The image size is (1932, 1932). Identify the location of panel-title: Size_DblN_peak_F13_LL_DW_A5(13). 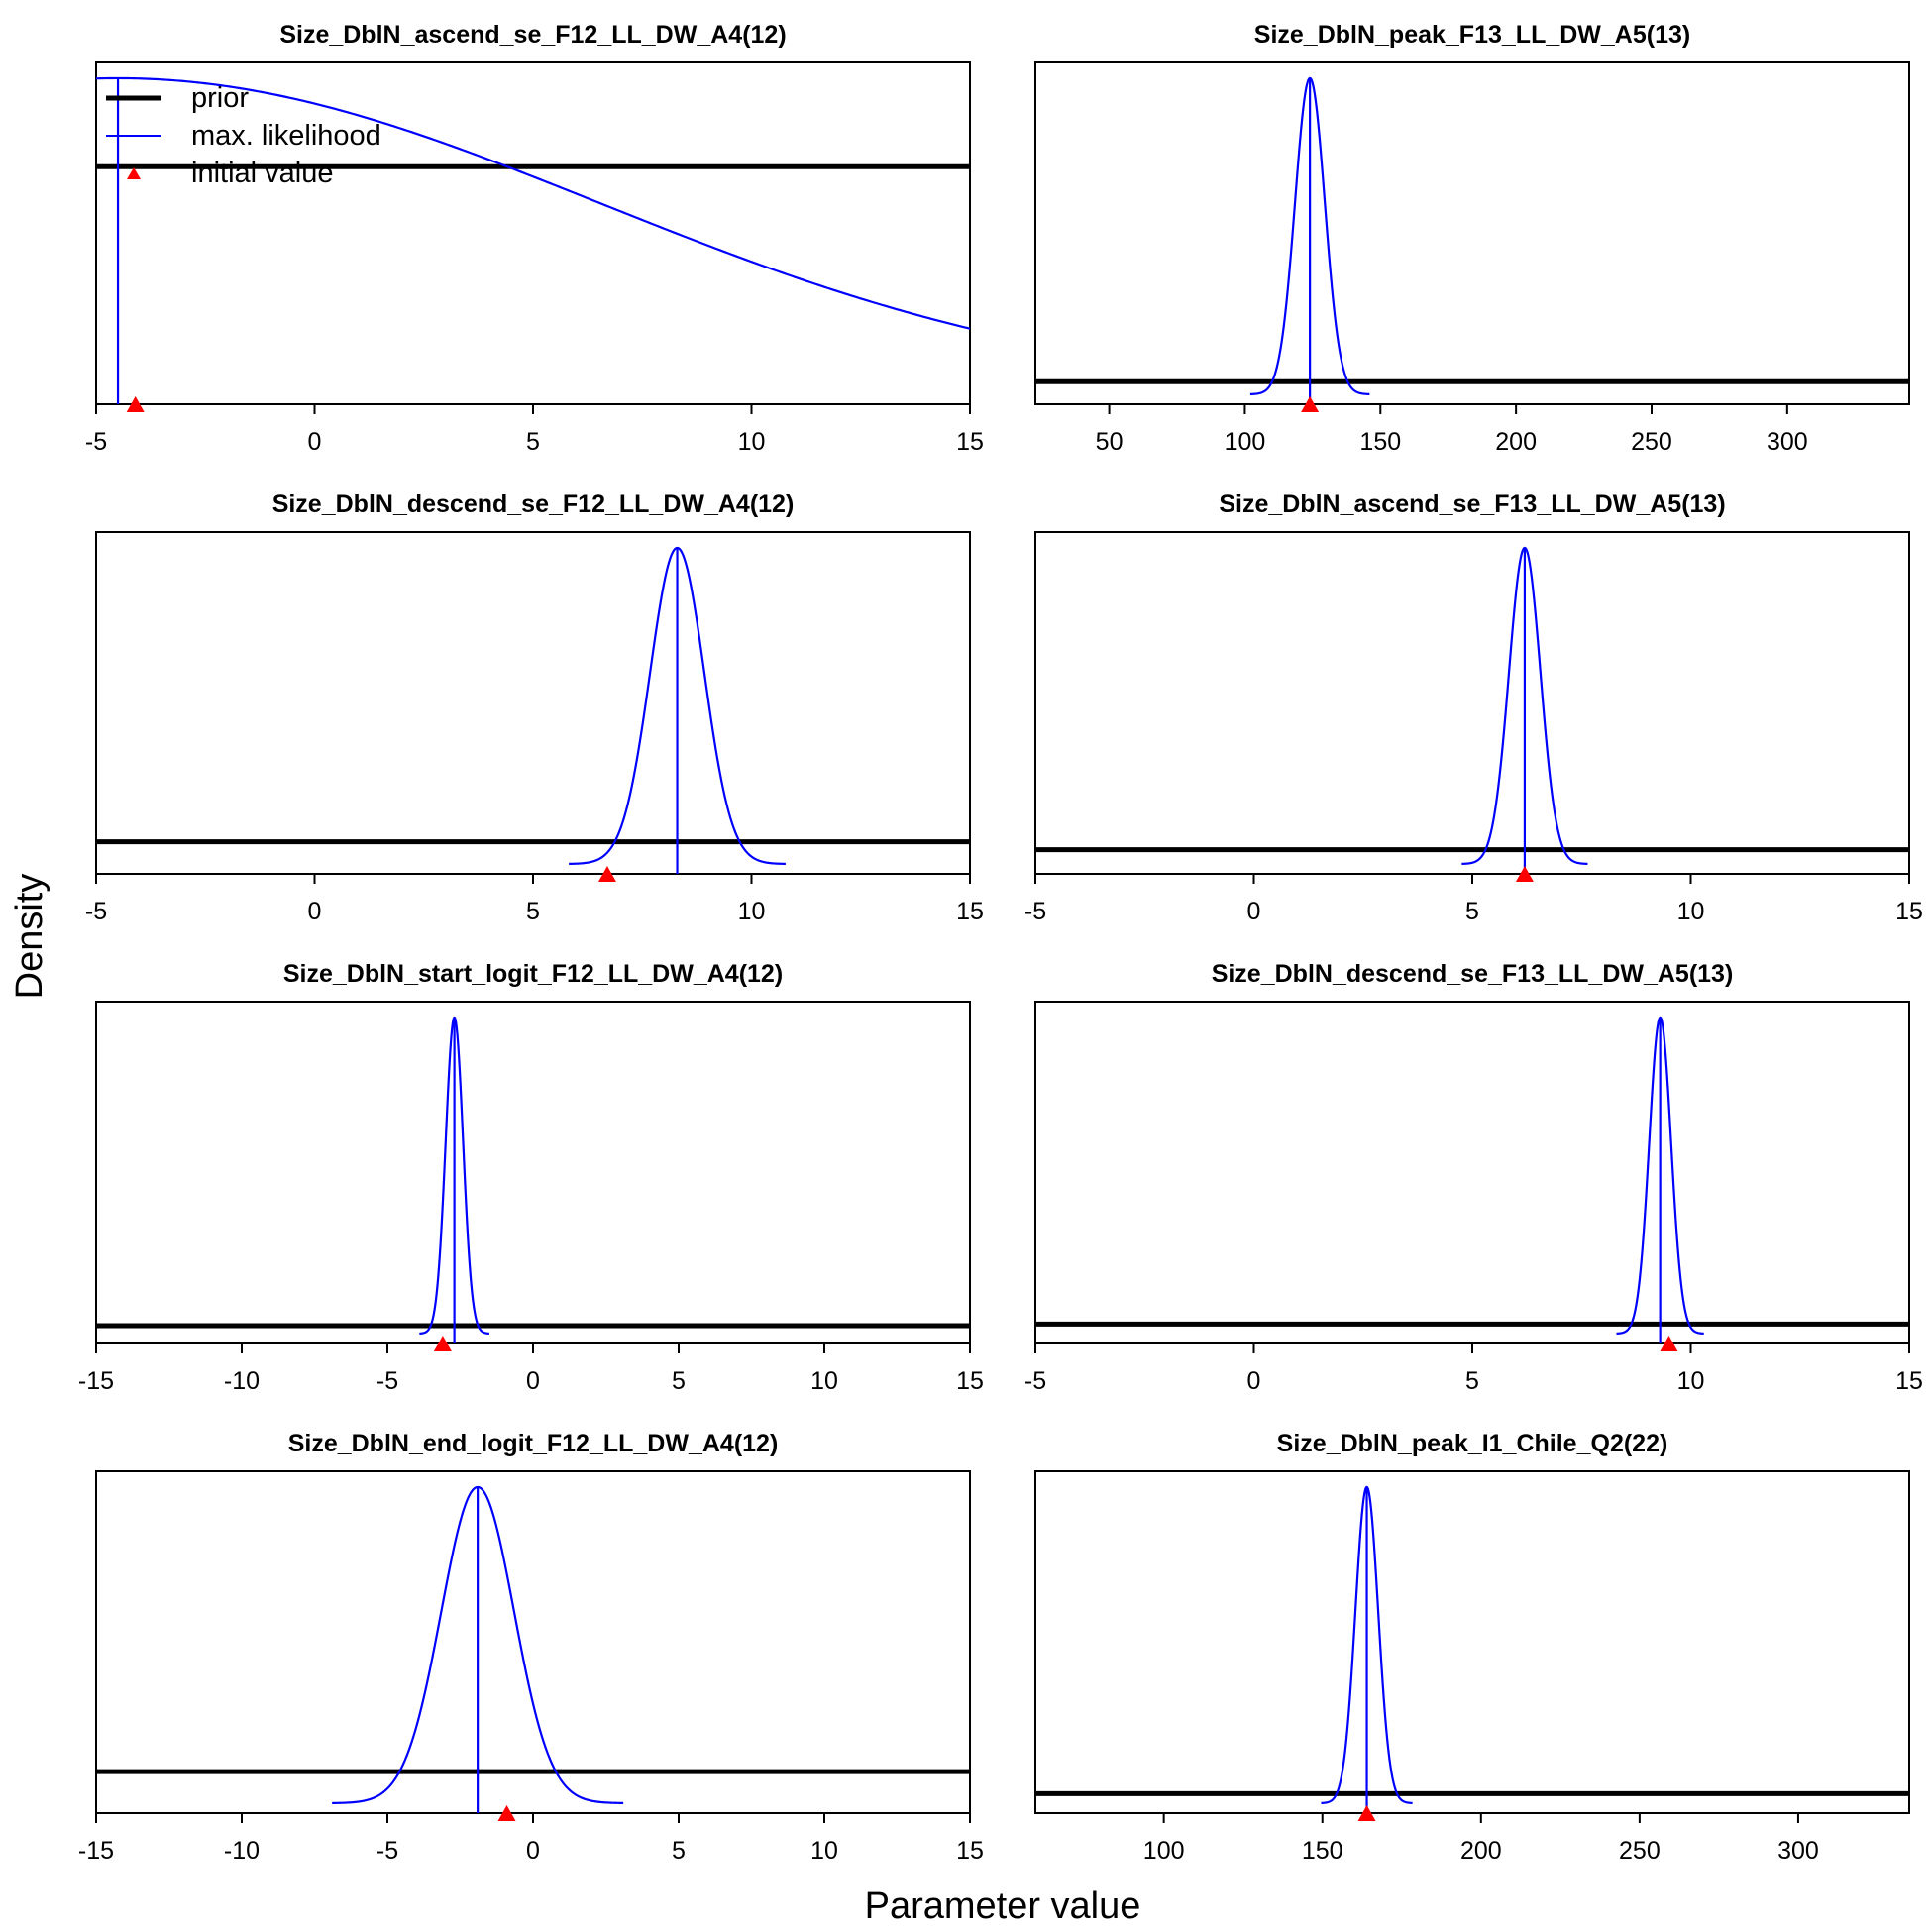
(1472, 35).